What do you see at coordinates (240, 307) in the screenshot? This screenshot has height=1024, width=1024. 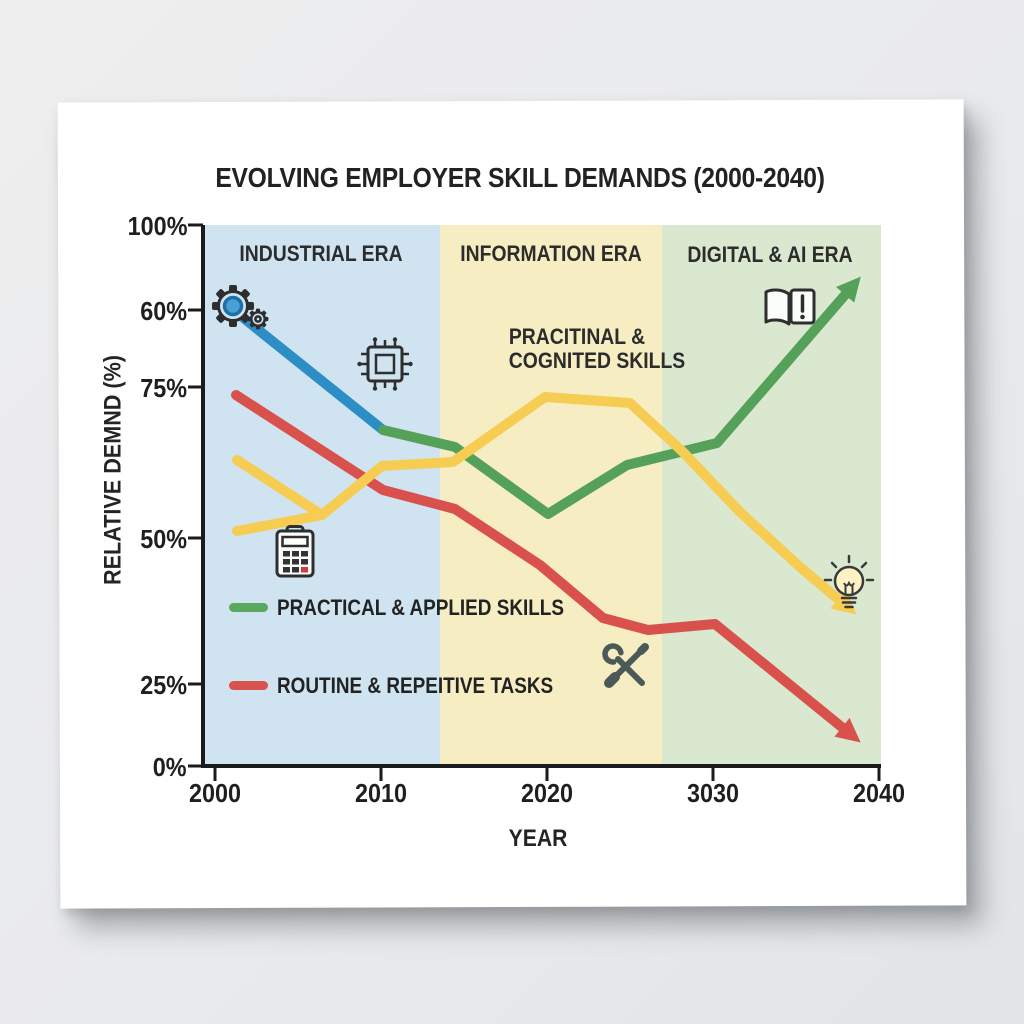 I see `gears-icon` at bounding box center [240, 307].